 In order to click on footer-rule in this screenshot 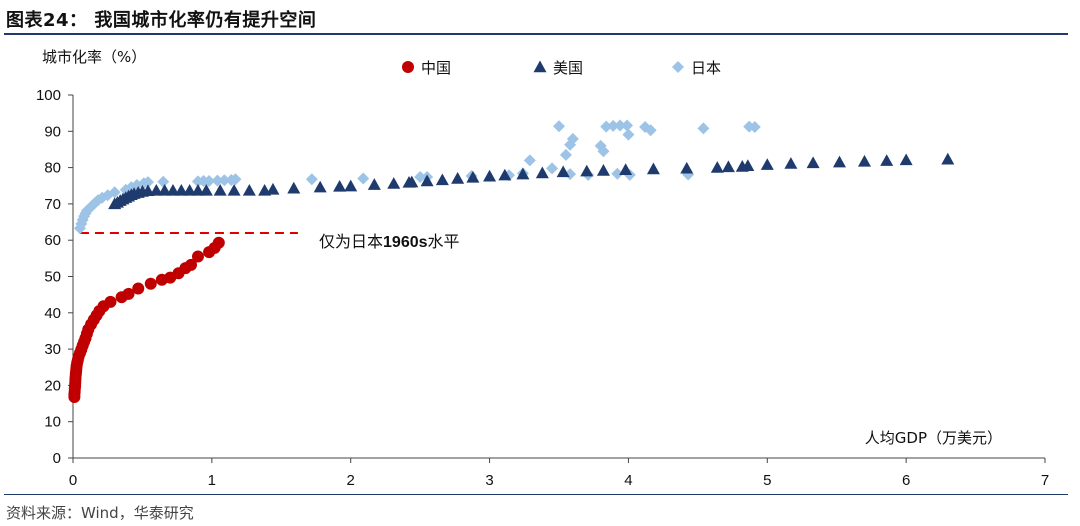, I will do `click(536, 494)`.